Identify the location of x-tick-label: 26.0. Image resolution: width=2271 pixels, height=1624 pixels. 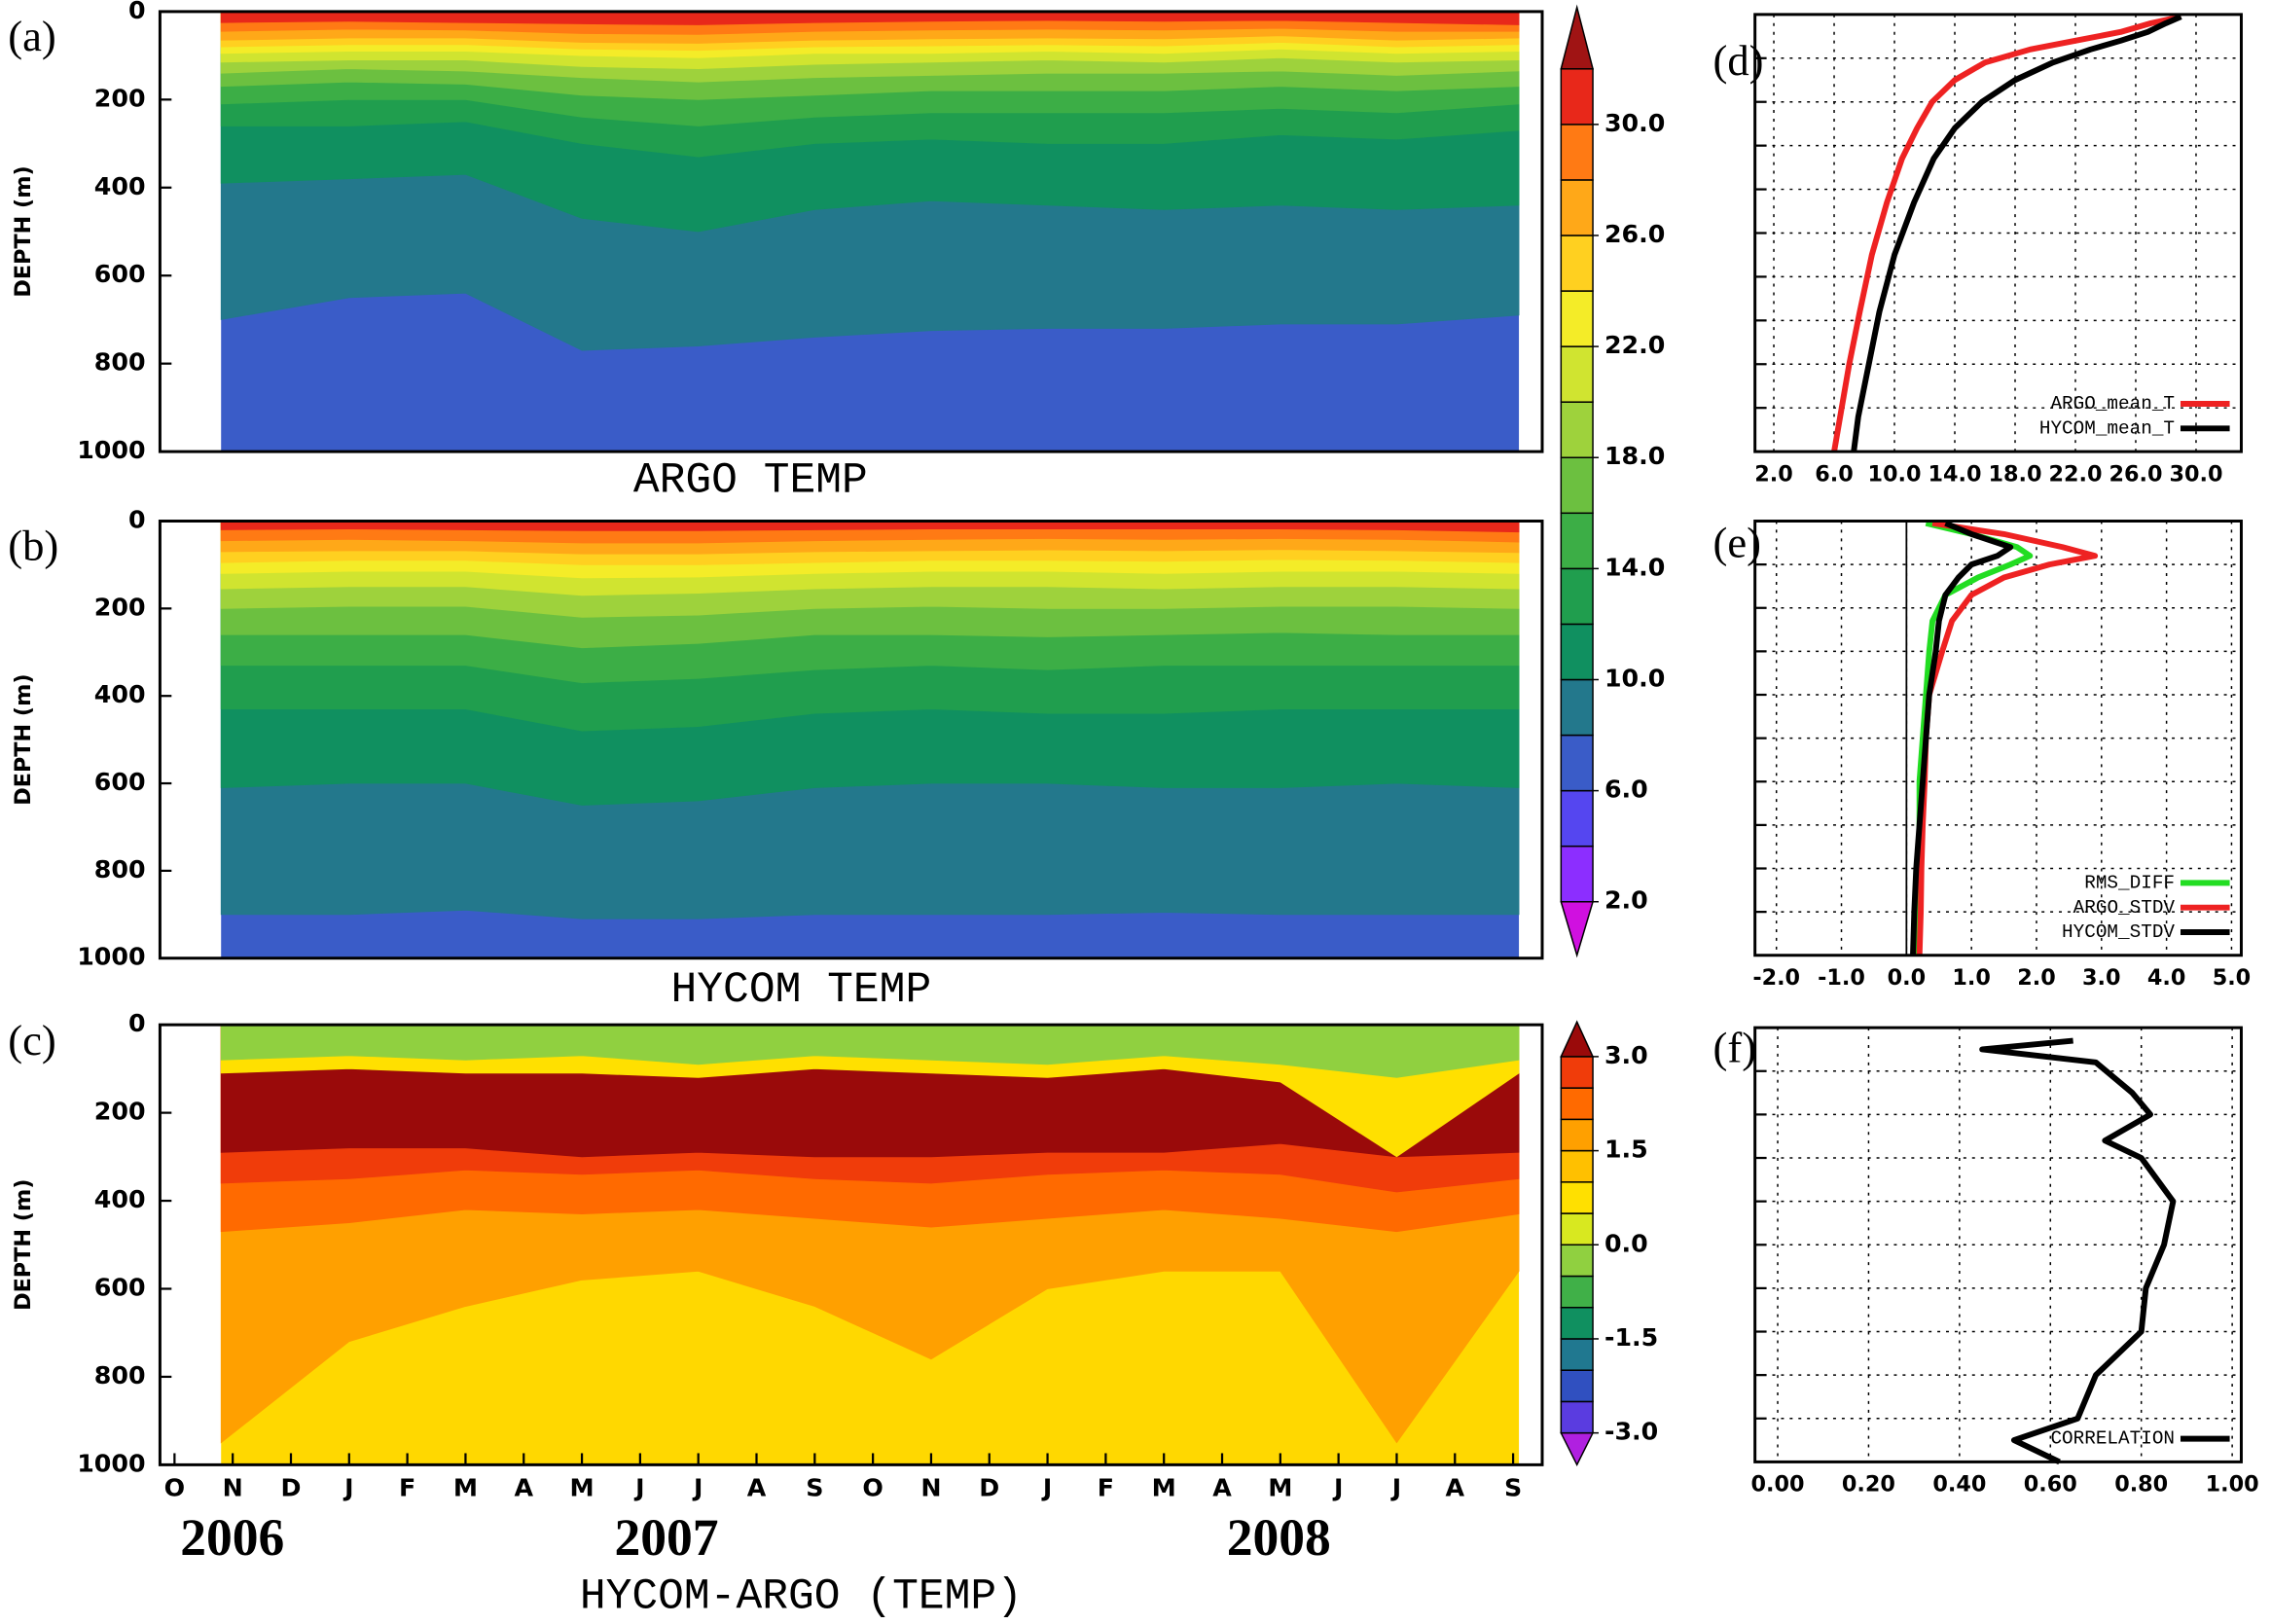
(2135, 474).